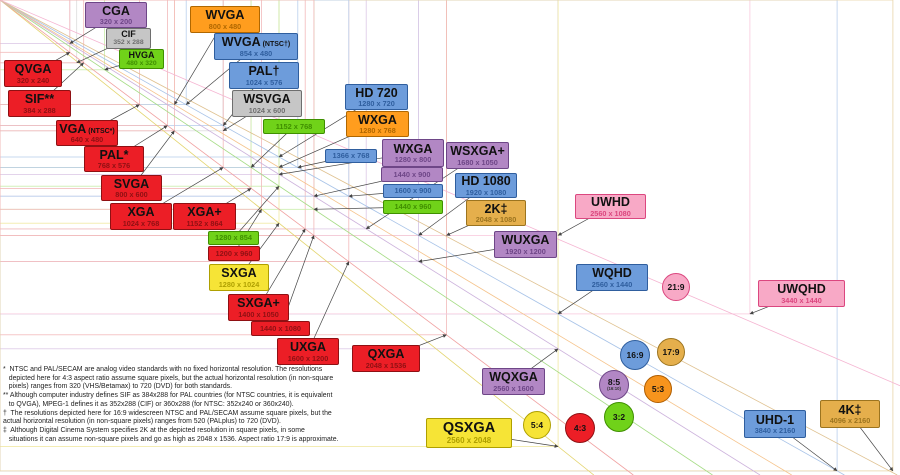 The height and width of the screenshot is (475, 900). What do you see at coordinates (525, 240) in the screenshot?
I see `res-box-title: WUXGA` at bounding box center [525, 240].